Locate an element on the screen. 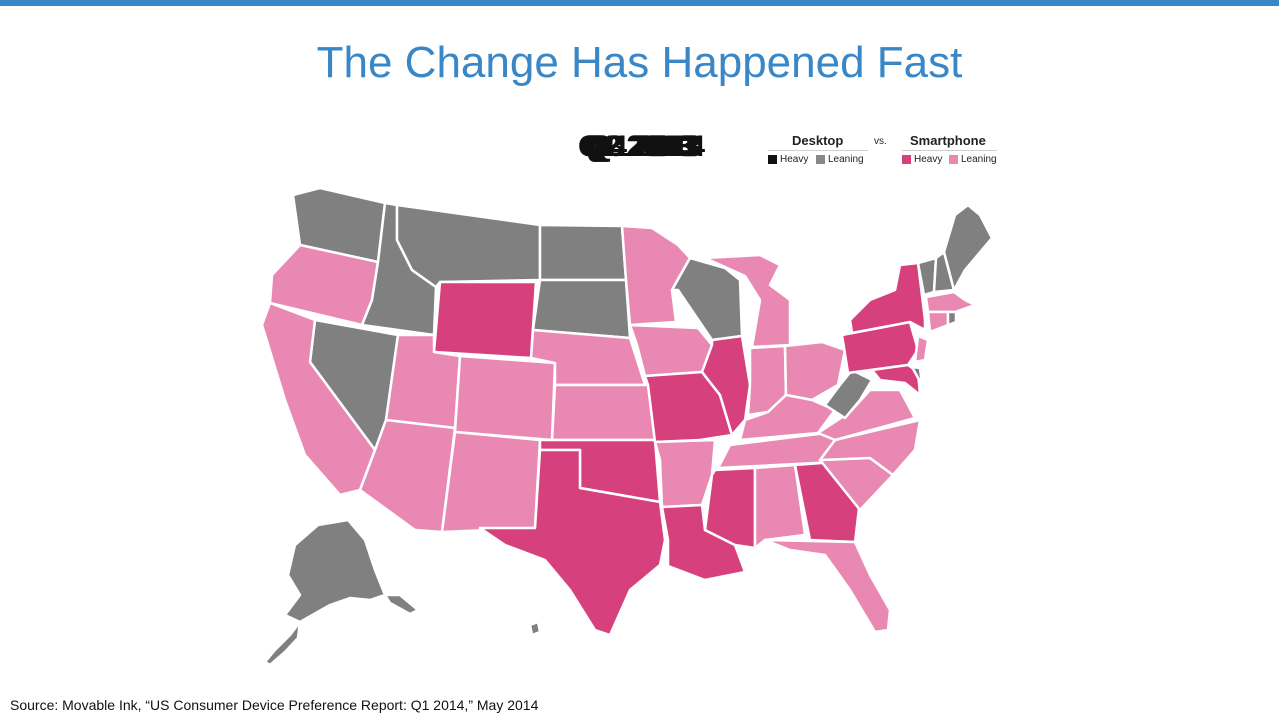  state-west-virginia is located at coordinates (848, 394).